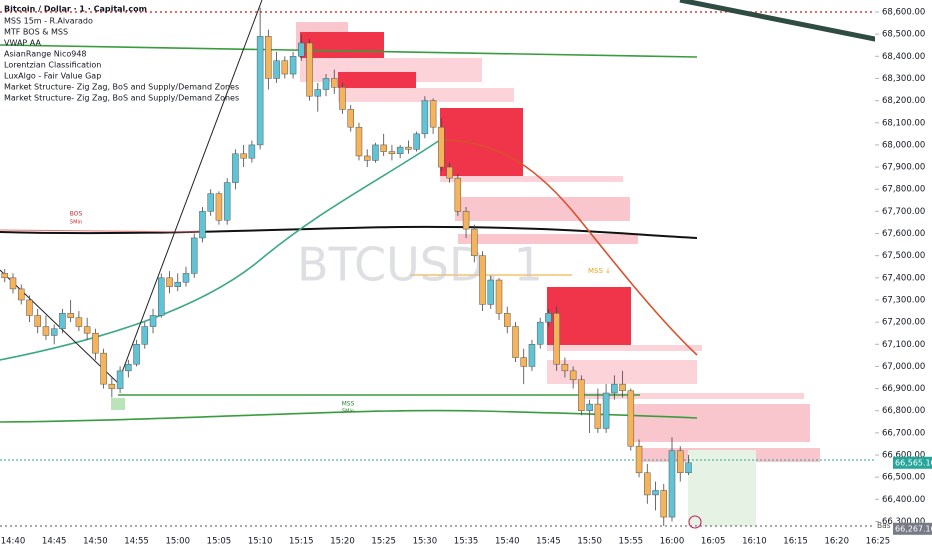  Describe the element at coordinates (45, 54) in the screenshot. I see `indicator-label: AsianRange Nico948` at that location.